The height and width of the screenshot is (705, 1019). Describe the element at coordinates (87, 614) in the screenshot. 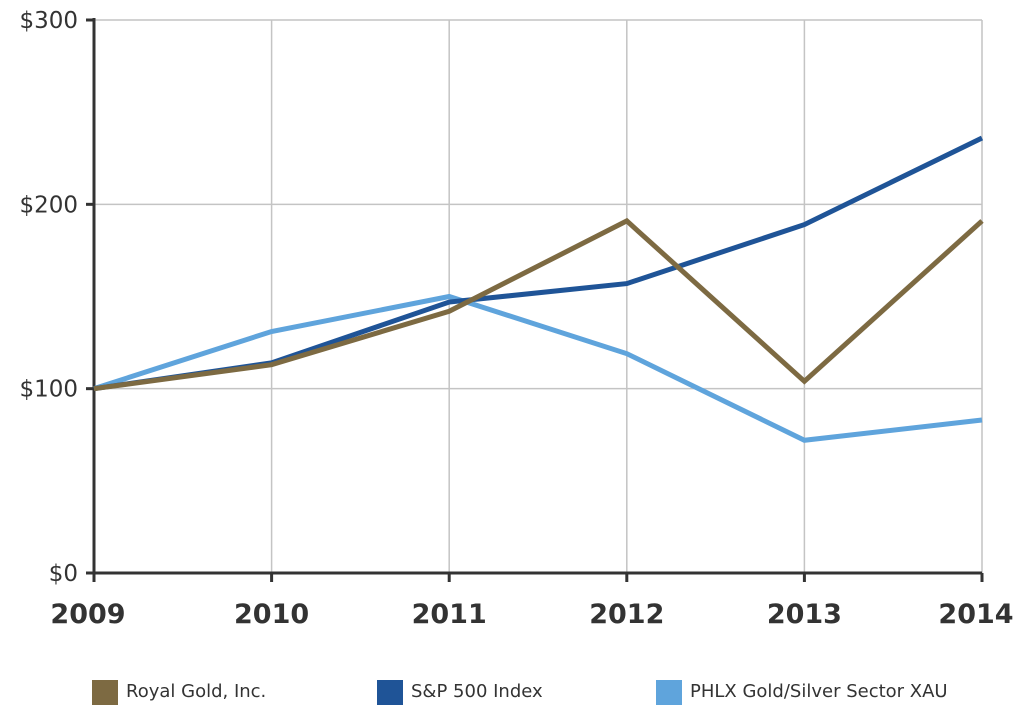

I see `x-tick-label: 2009` at that location.